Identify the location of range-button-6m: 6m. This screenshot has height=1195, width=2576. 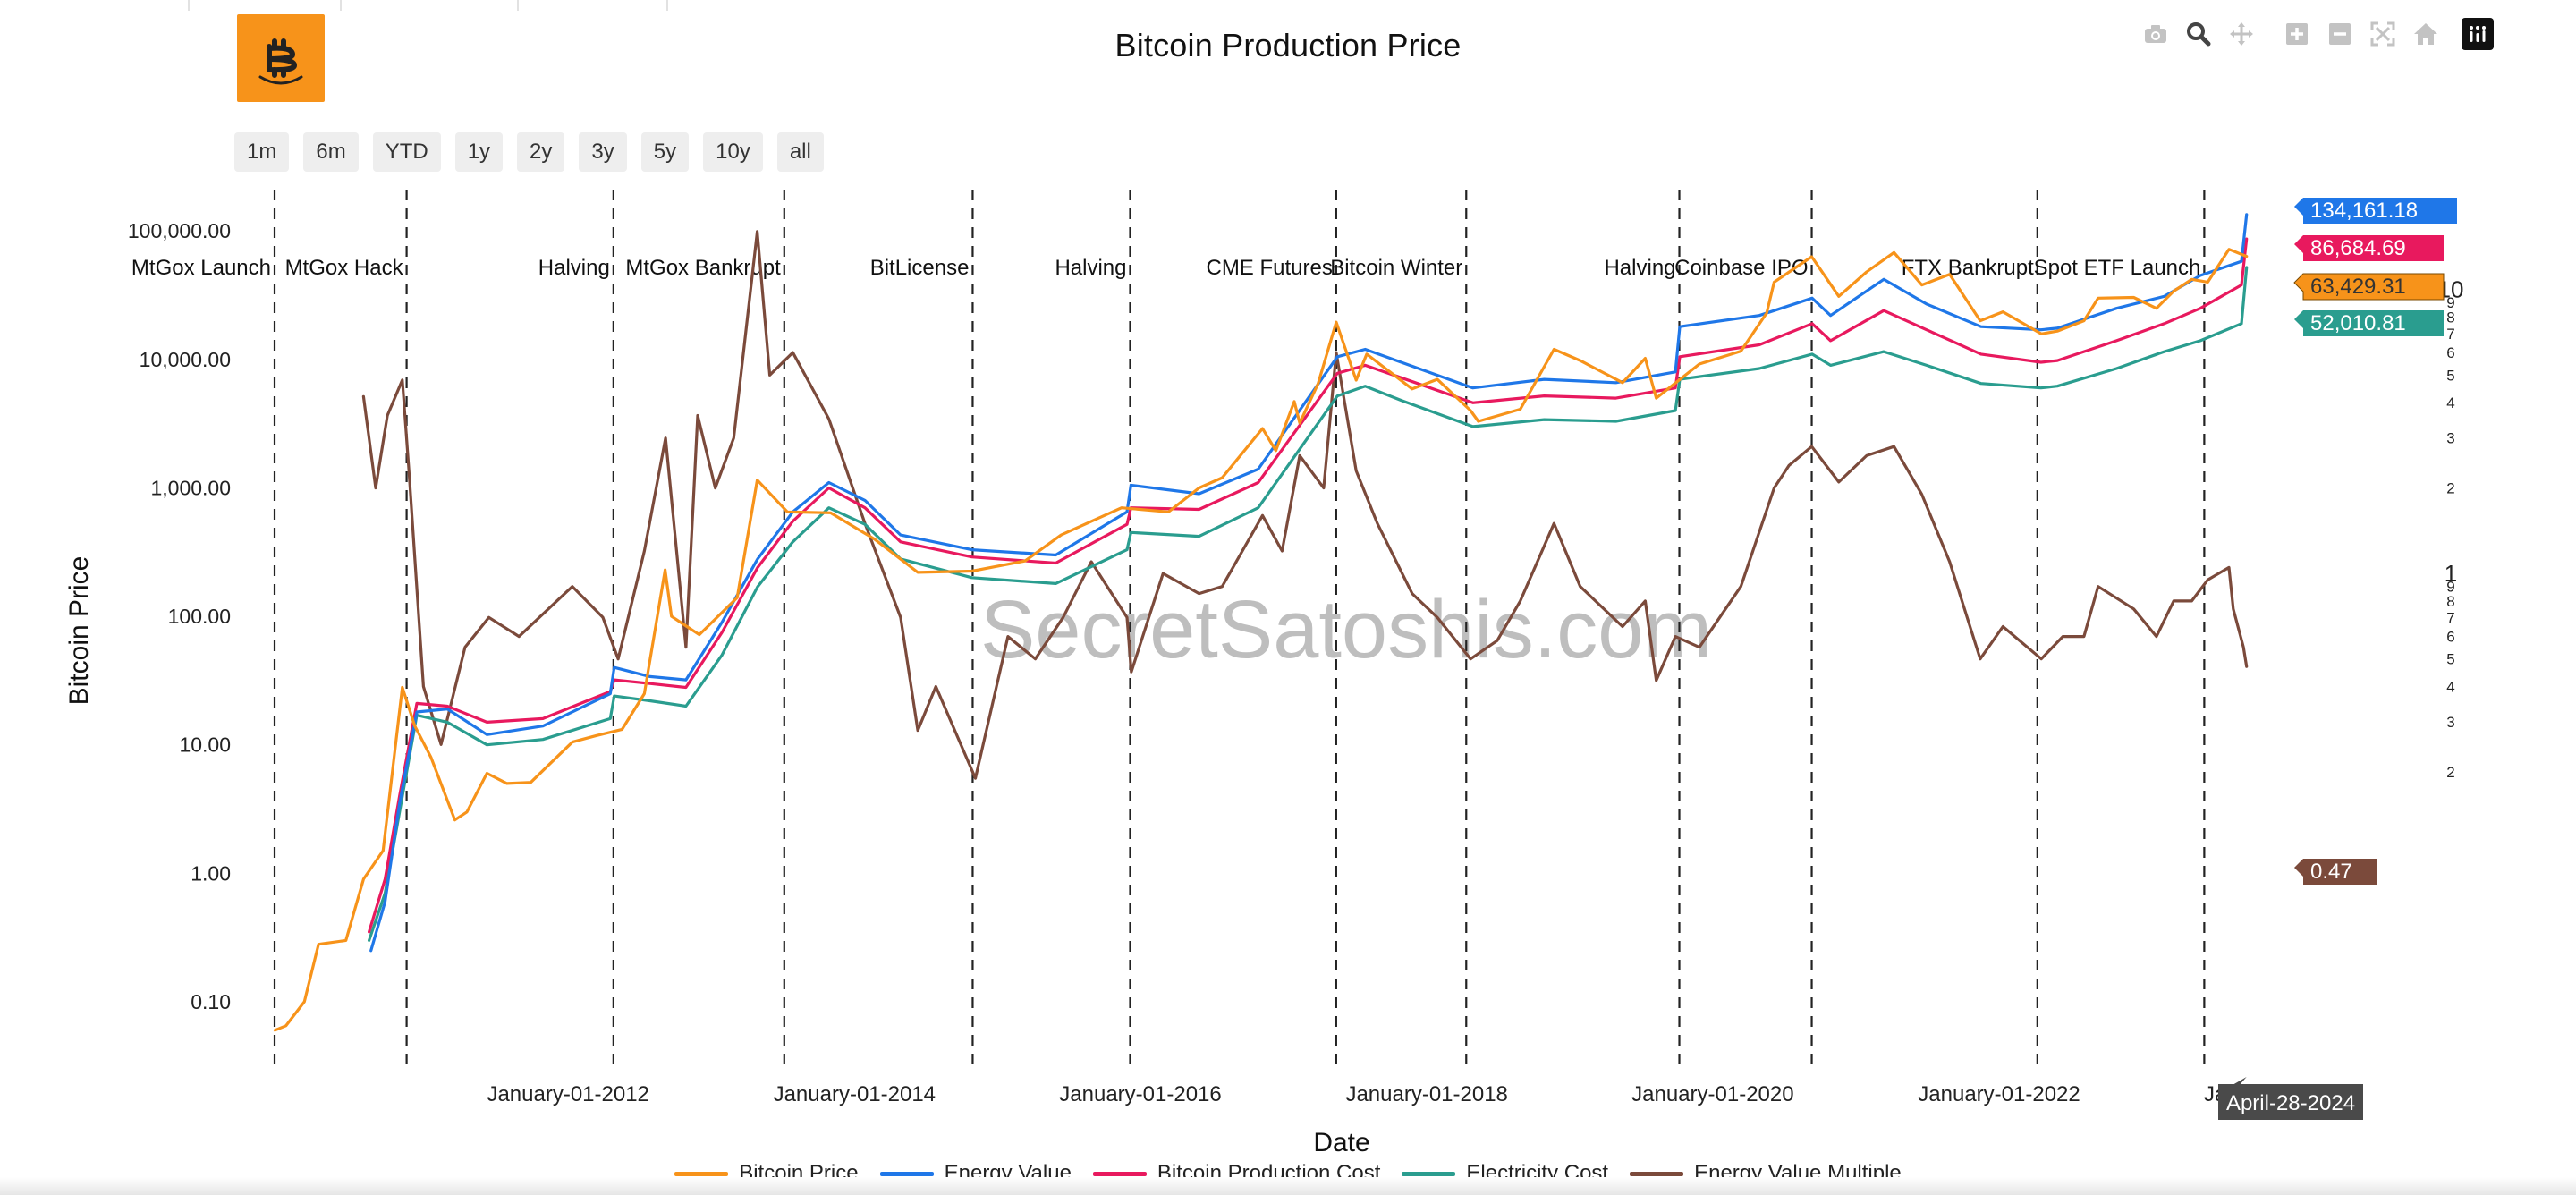
(331, 152).